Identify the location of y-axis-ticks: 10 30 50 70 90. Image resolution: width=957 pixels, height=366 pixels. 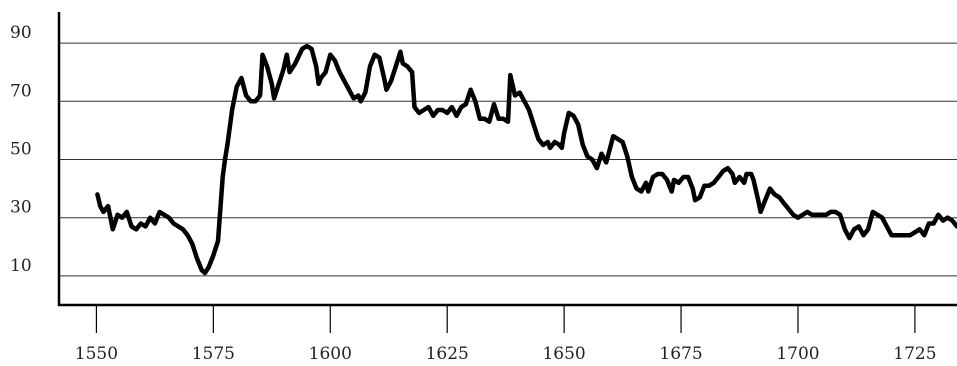
(21, 149).